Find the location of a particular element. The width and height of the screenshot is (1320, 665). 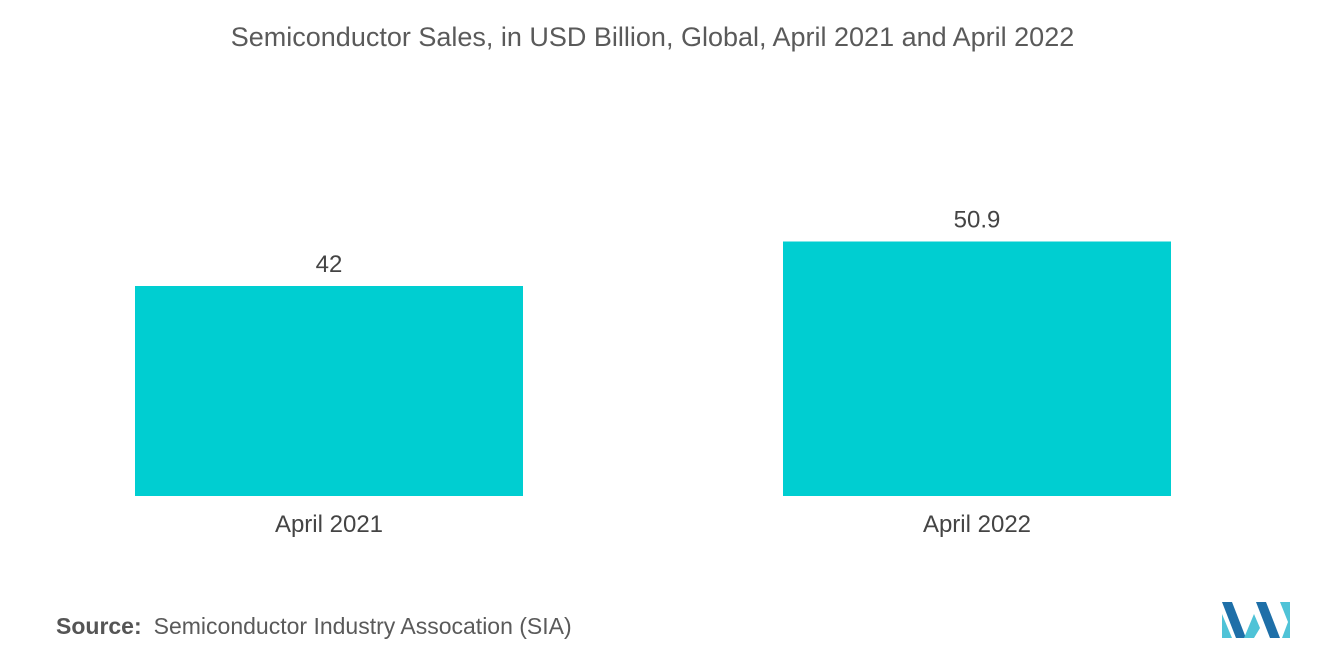

bar-value-label: 50.9 is located at coordinates (977, 220).